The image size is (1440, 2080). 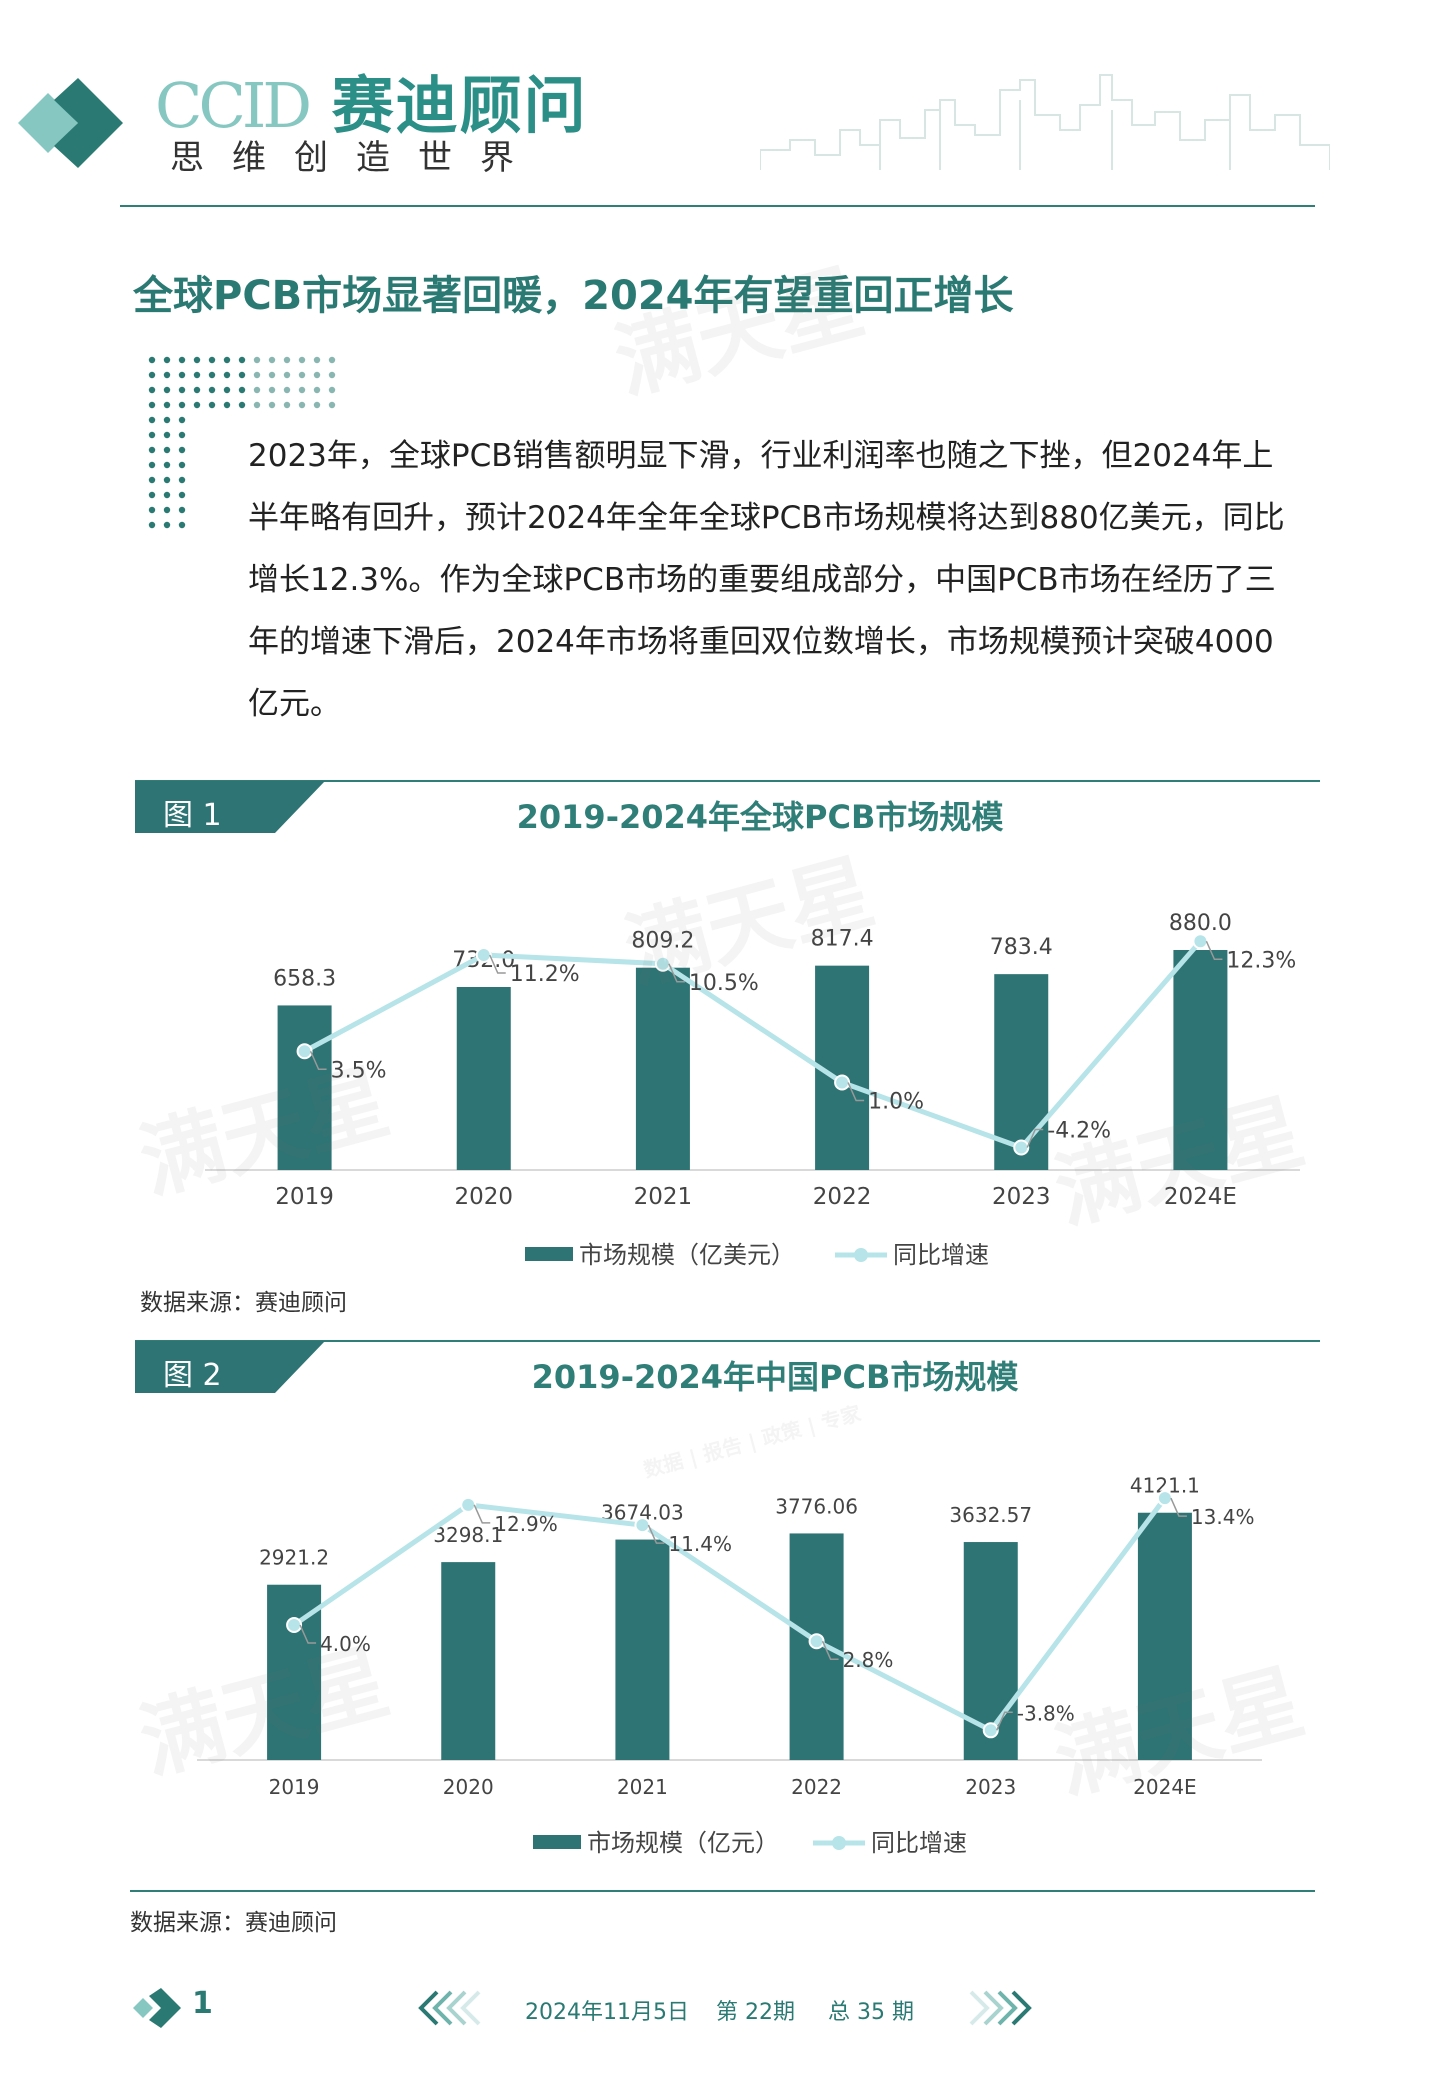 What do you see at coordinates (990, 1515) in the screenshot?
I see `bar-value-label: 3632.57` at bounding box center [990, 1515].